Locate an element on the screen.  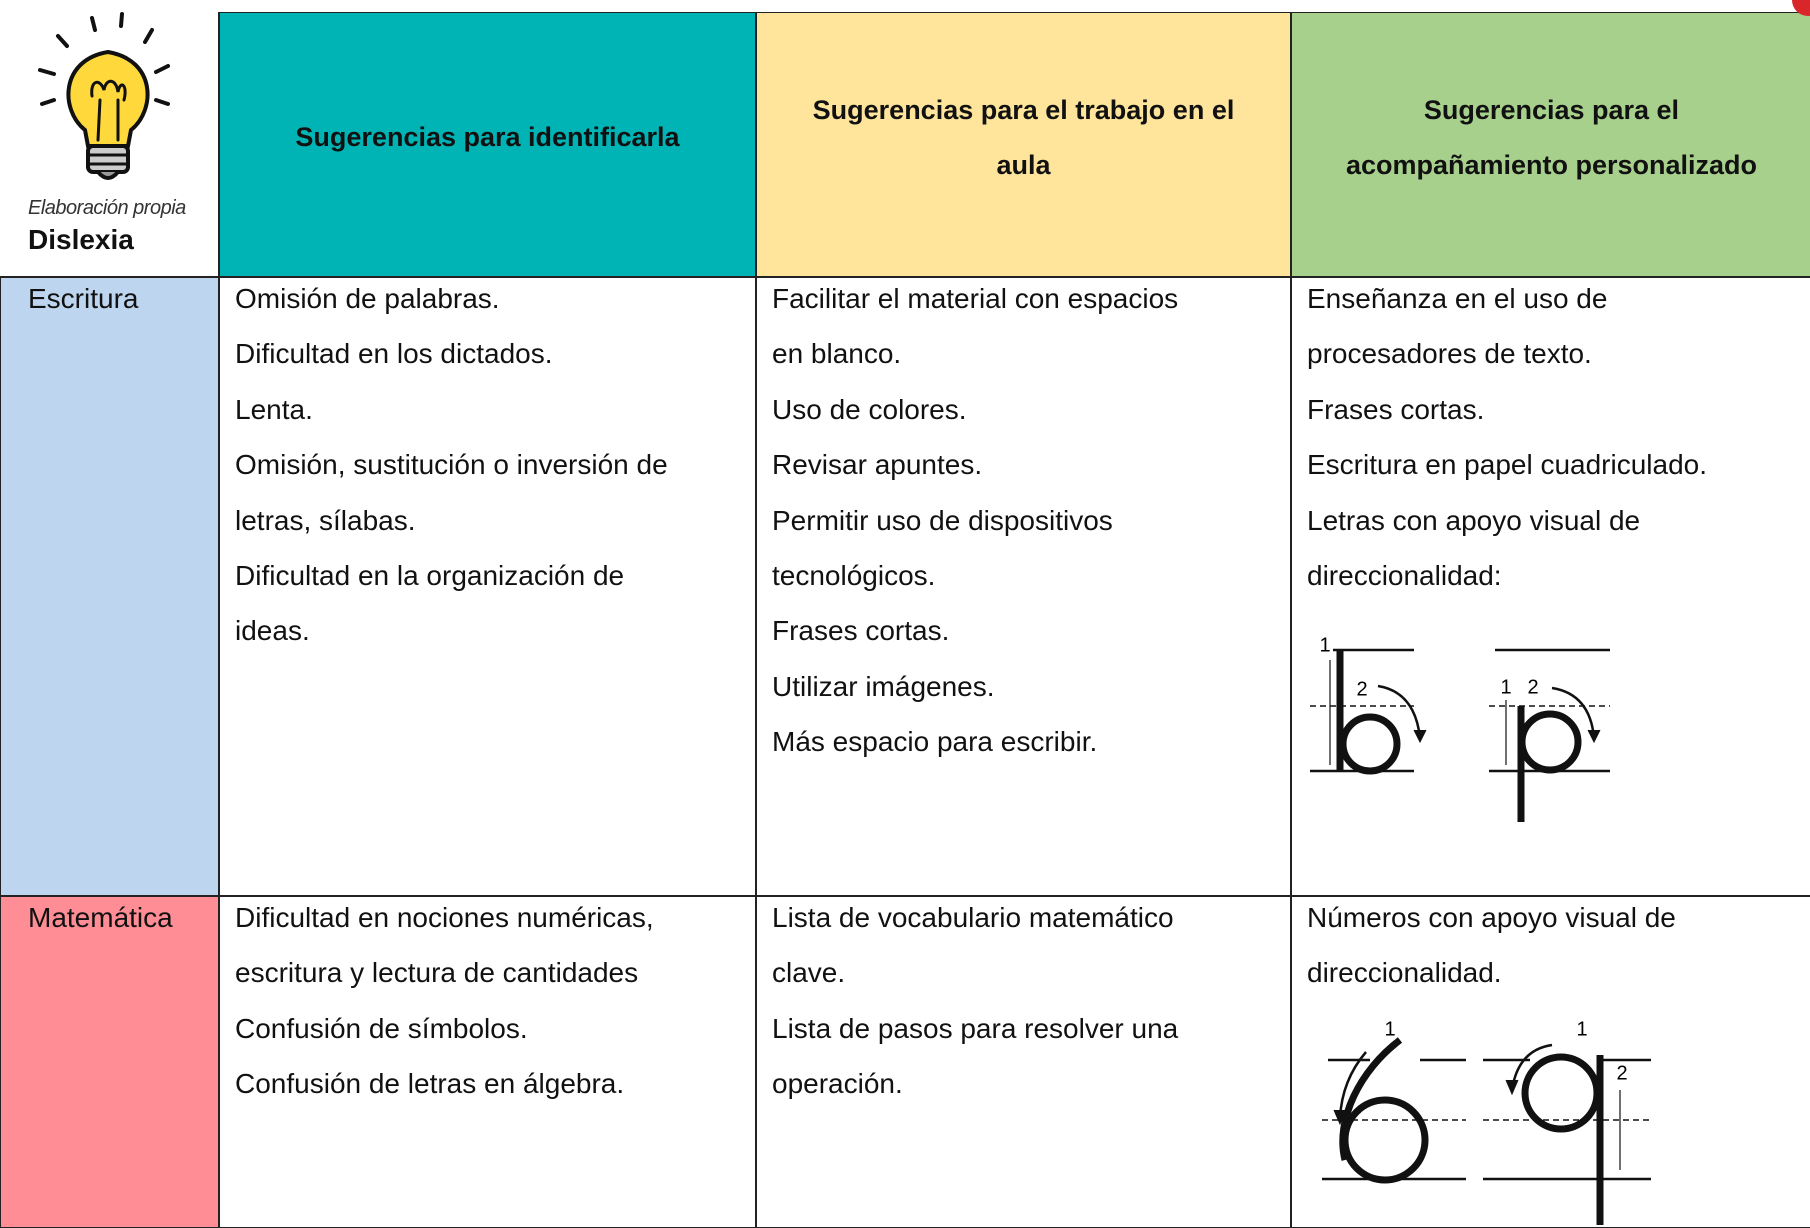
row-label: Escritura is located at coordinates (83, 298).